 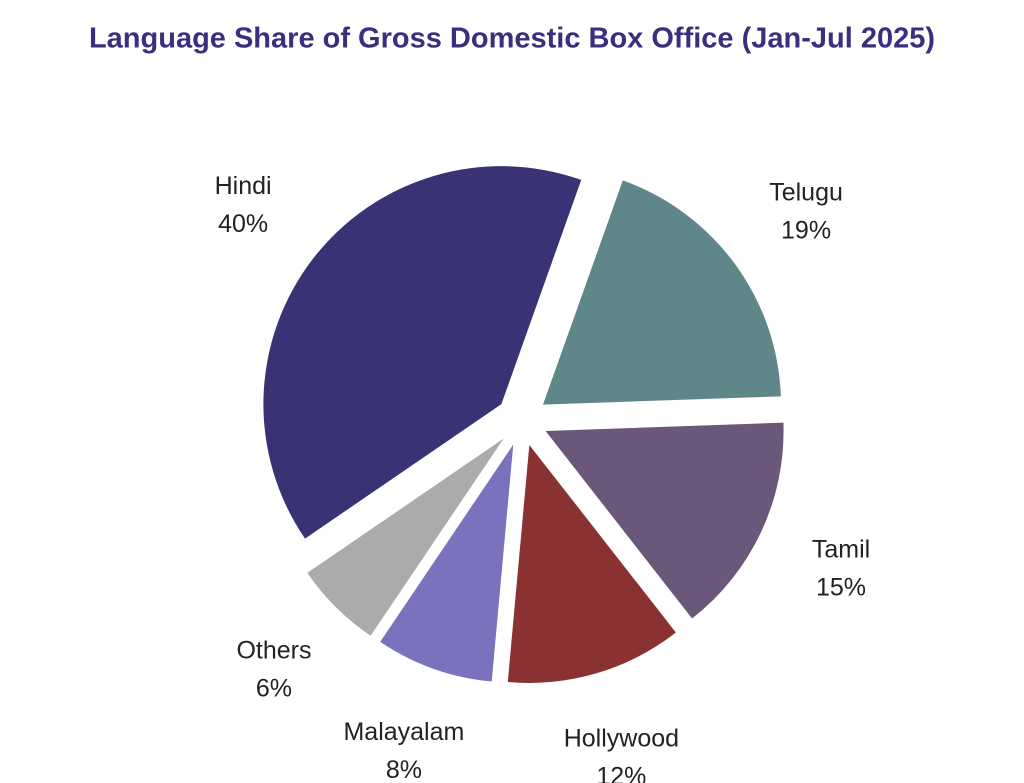 What do you see at coordinates (274, 688) in the screenshot?
I see `slice-value-label: 6%` at bounding box center [274, 688].